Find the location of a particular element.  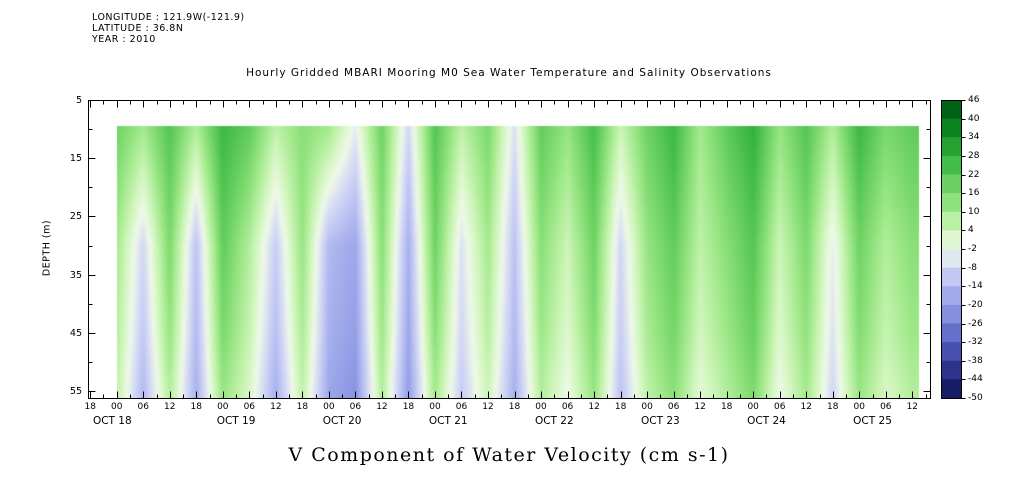

y-tick-label: 5 is located at coordinates (78, 100).